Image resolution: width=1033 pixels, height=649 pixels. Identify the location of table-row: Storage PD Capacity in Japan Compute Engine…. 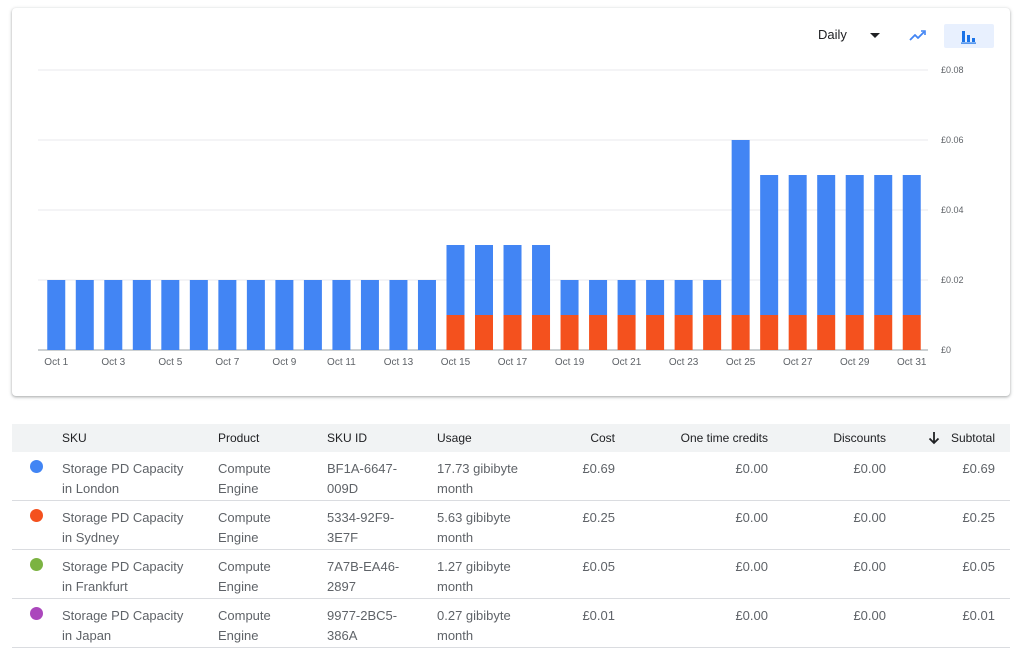
(511, 623).